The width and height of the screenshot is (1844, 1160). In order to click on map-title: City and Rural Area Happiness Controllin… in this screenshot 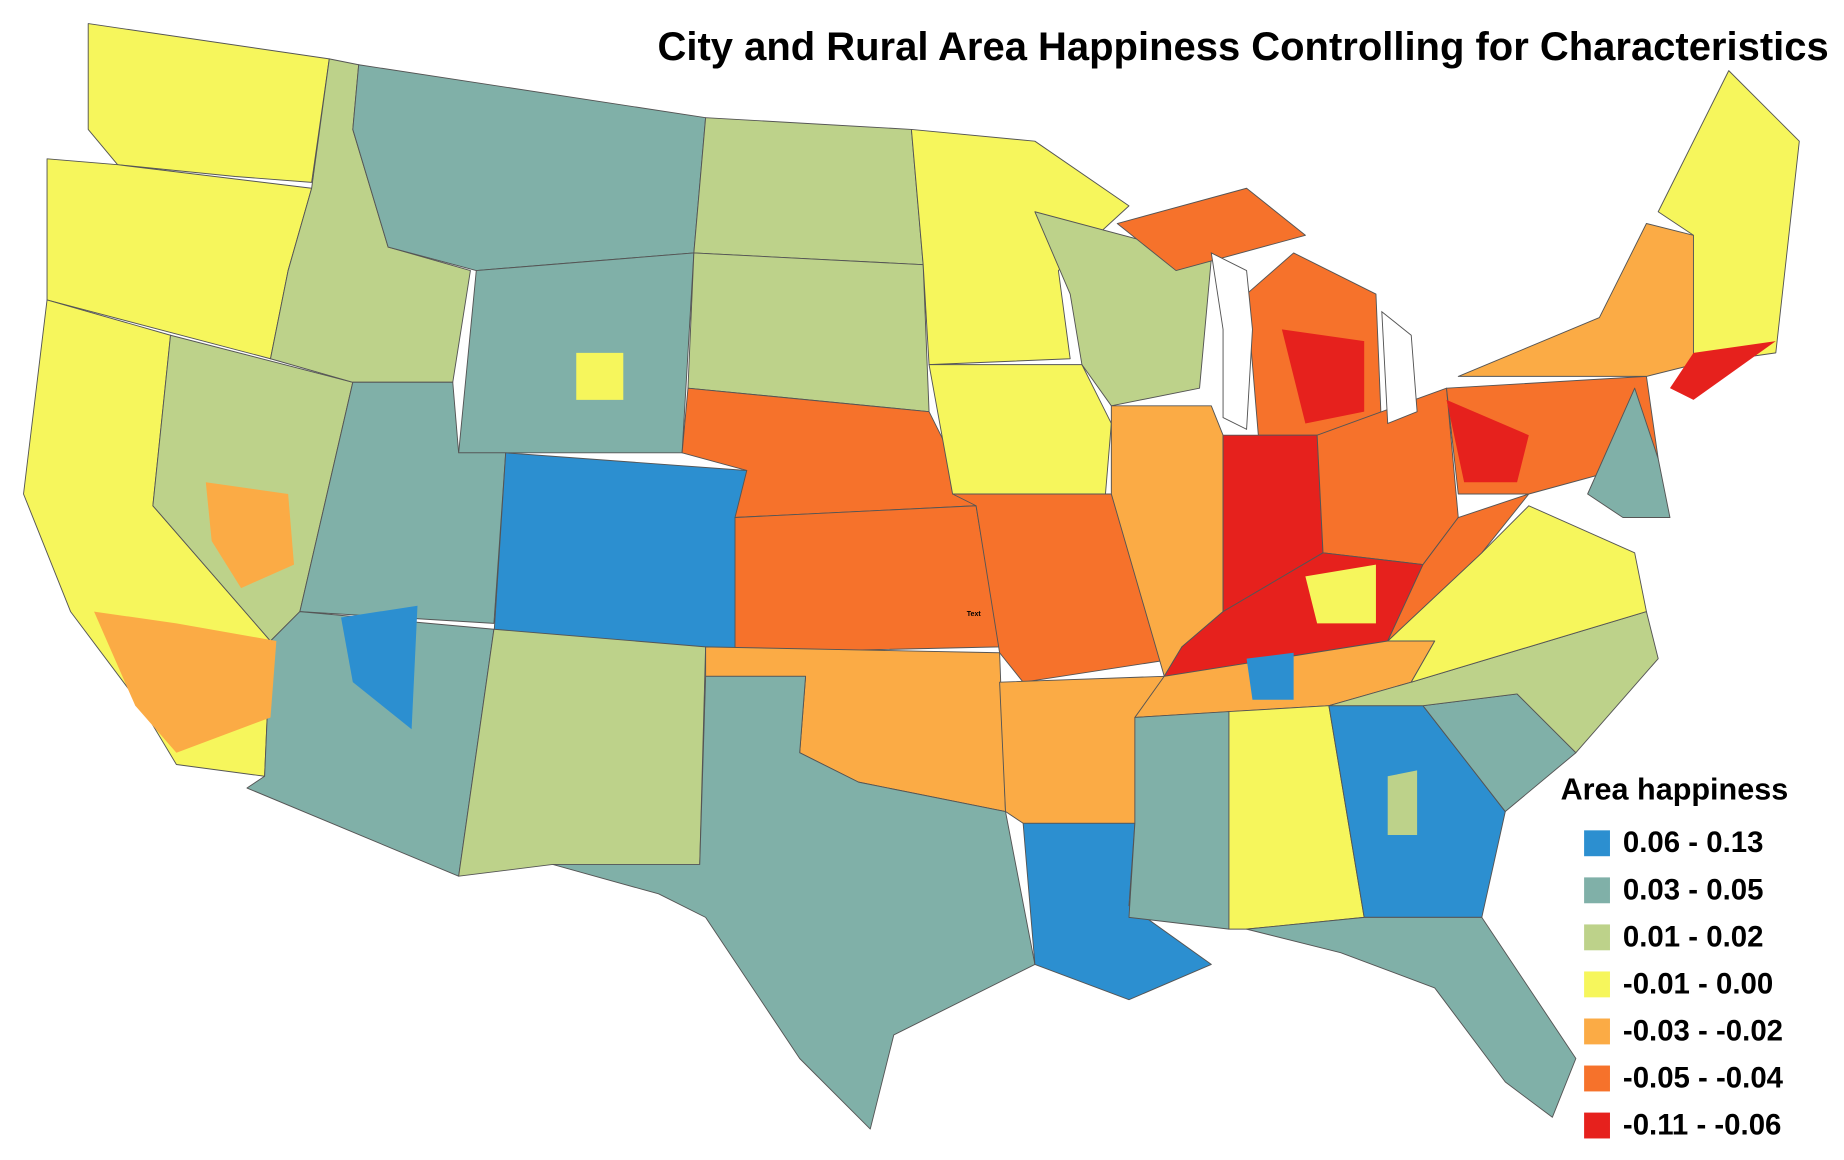, I will do `click(1243, 47)`.